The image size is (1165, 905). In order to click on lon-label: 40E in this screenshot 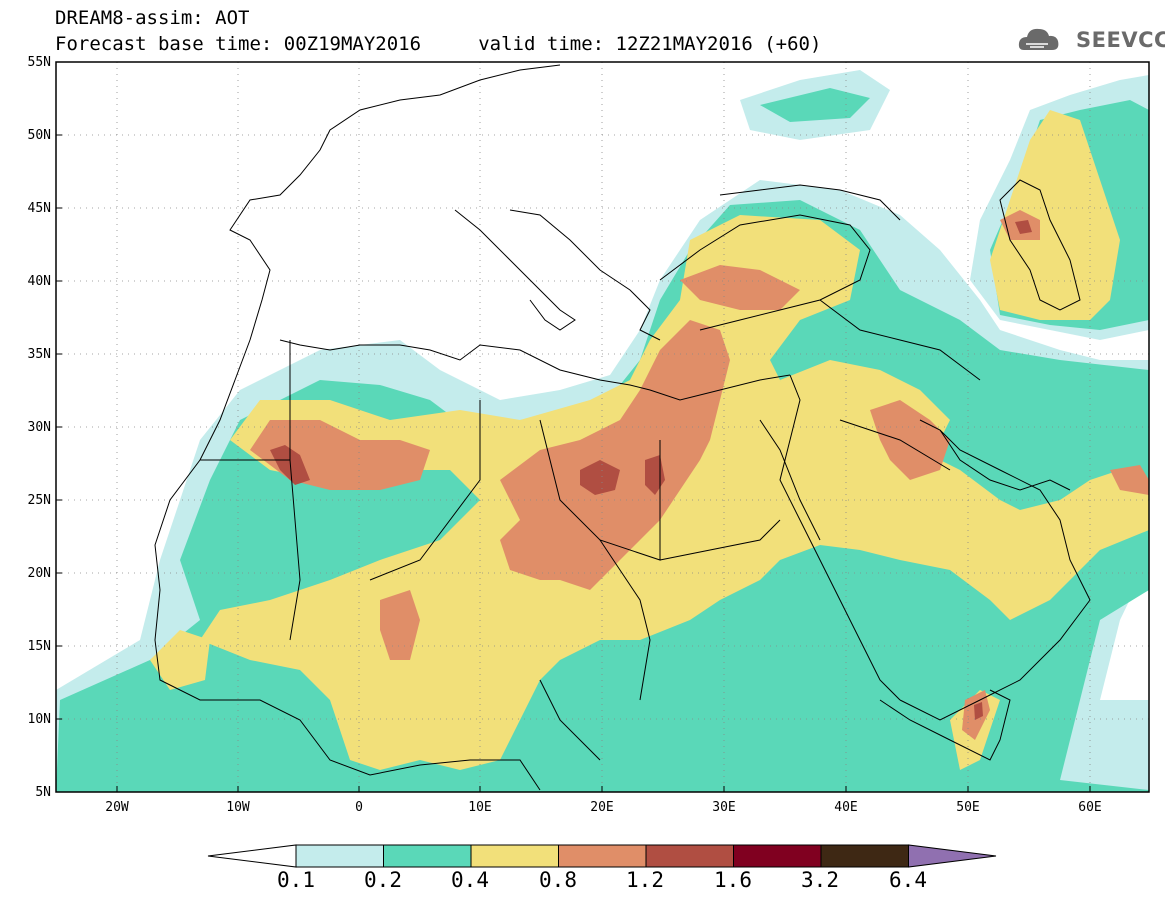, I will do `click(846, 807)`.